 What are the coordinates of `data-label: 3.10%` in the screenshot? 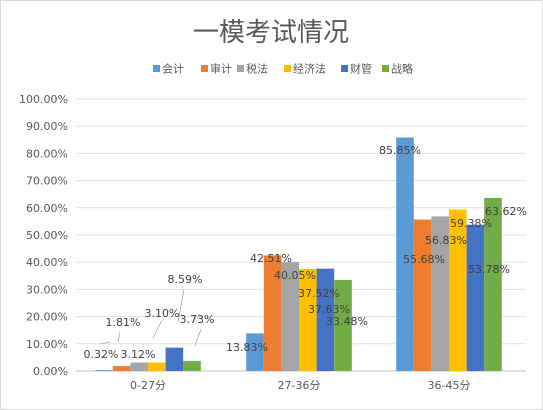 It's located at (162, 313).